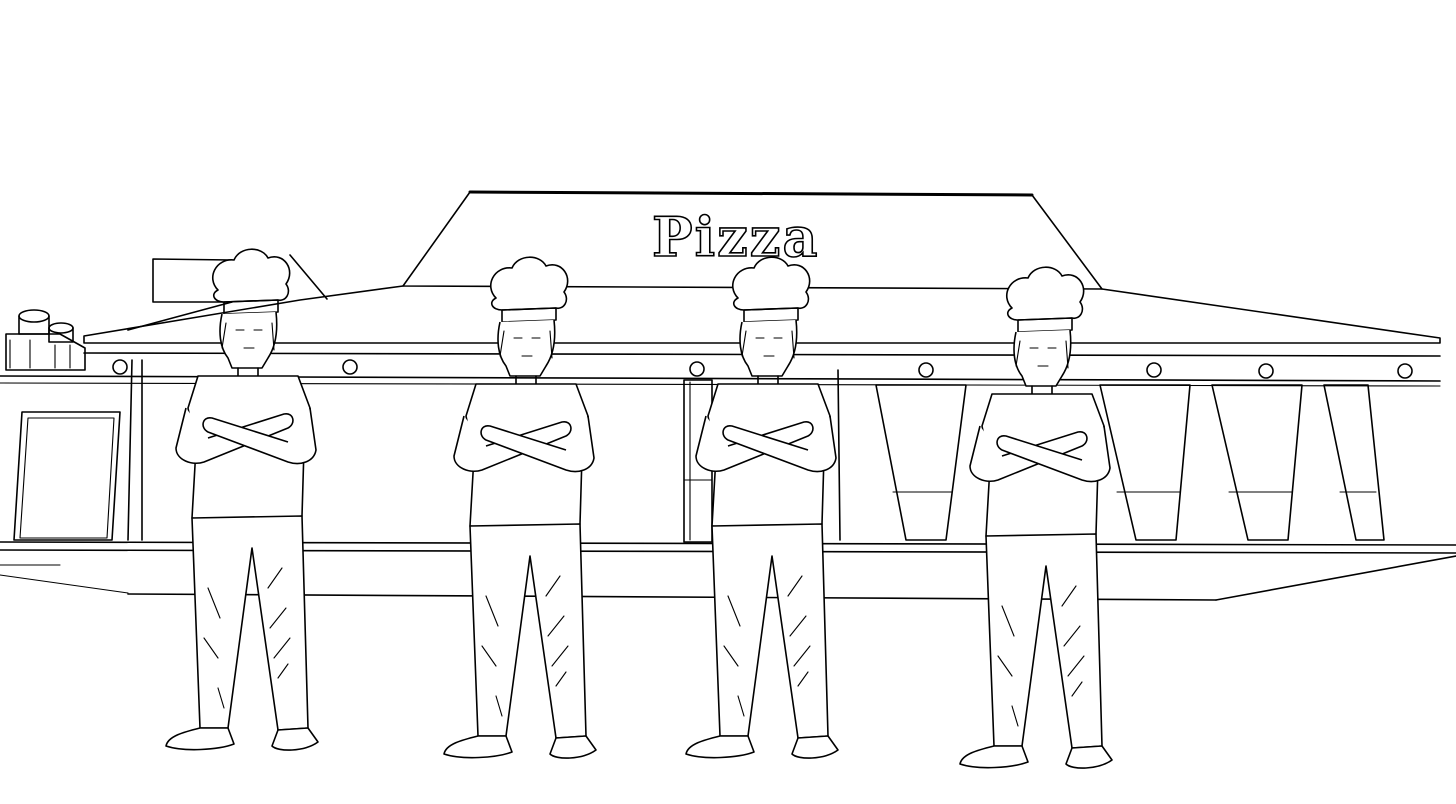  What do you see at coordinates (45, 340) in the screenshot?
I see `roof-vents` at bounding box center [45, 340].